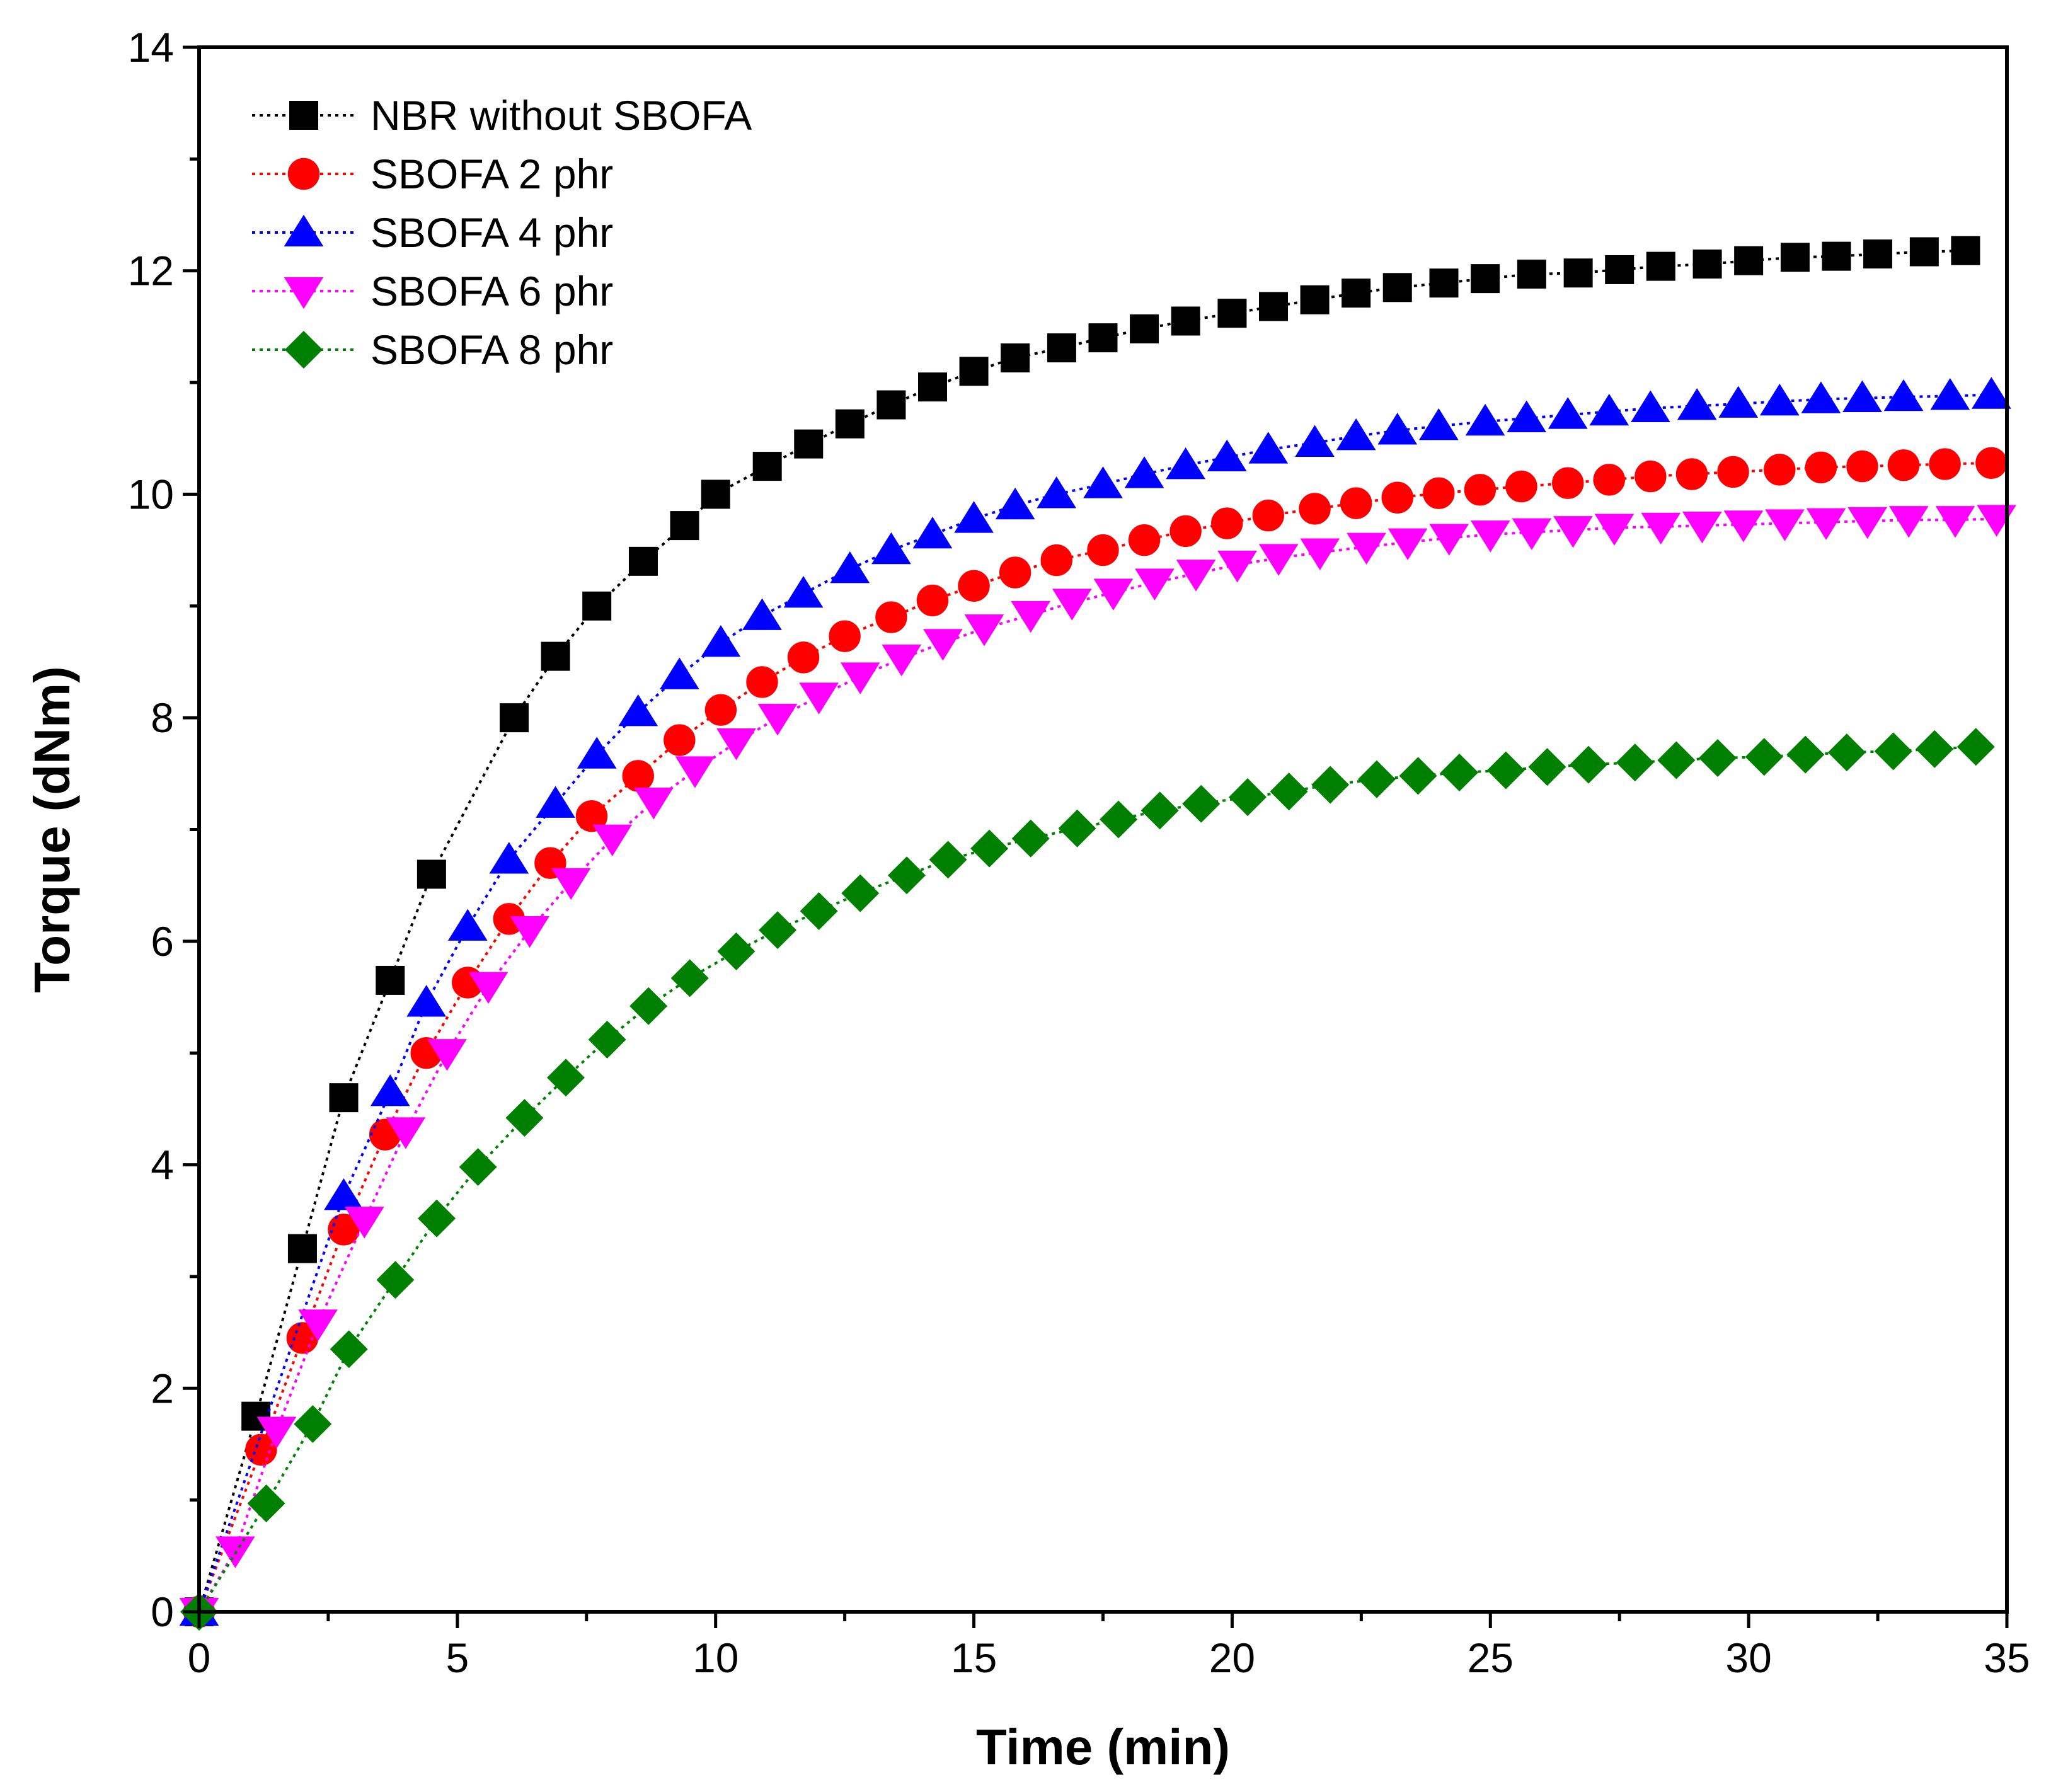  Describe the element at coordinates (649, 1006) in the screenshot. I see `data-point: 8.7, 5.42` at that location.